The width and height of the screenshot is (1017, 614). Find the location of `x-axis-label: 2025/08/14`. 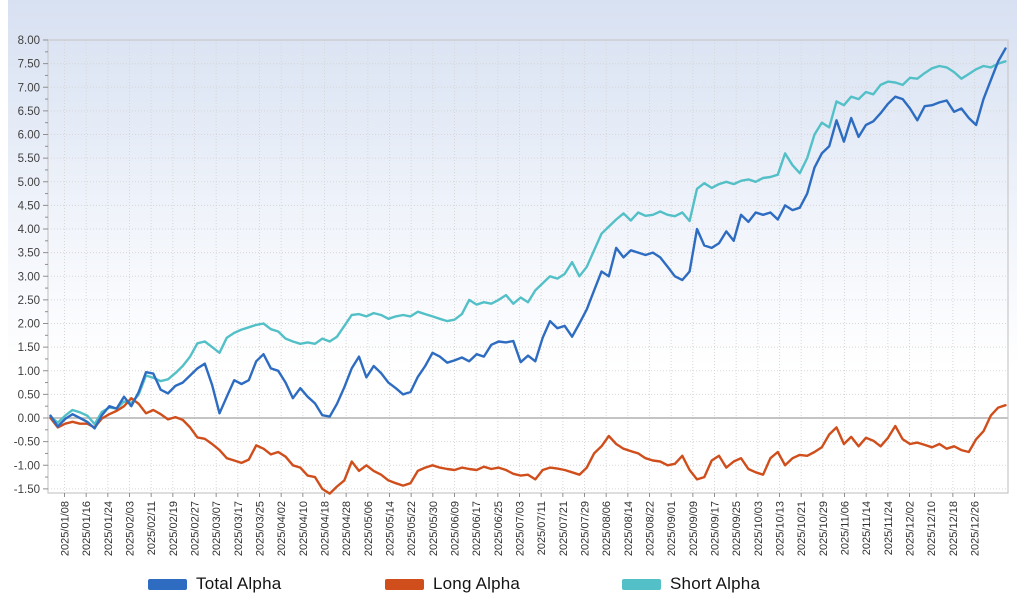

x-axis-label: 2025/08/14 is located at coordinates (629, 528).